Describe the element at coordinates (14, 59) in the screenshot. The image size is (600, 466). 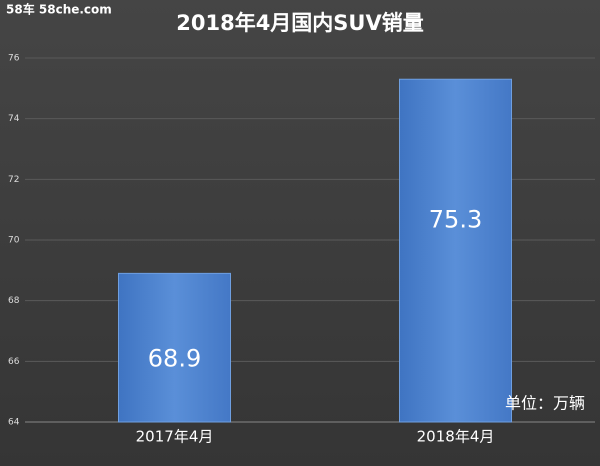
I see `y-tick-label: 76` at that location.